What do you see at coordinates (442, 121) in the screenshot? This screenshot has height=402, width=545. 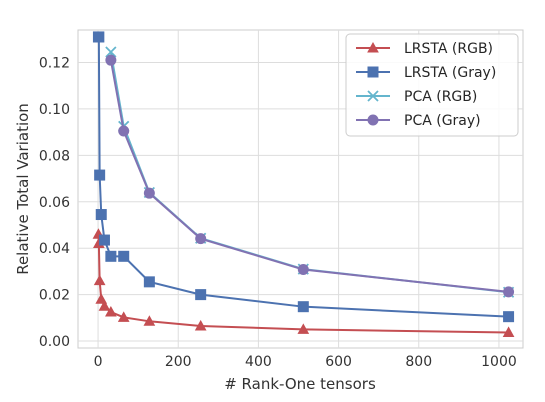 I see `legend-label: PCA (Gray)` at bounding box center [442, 121].